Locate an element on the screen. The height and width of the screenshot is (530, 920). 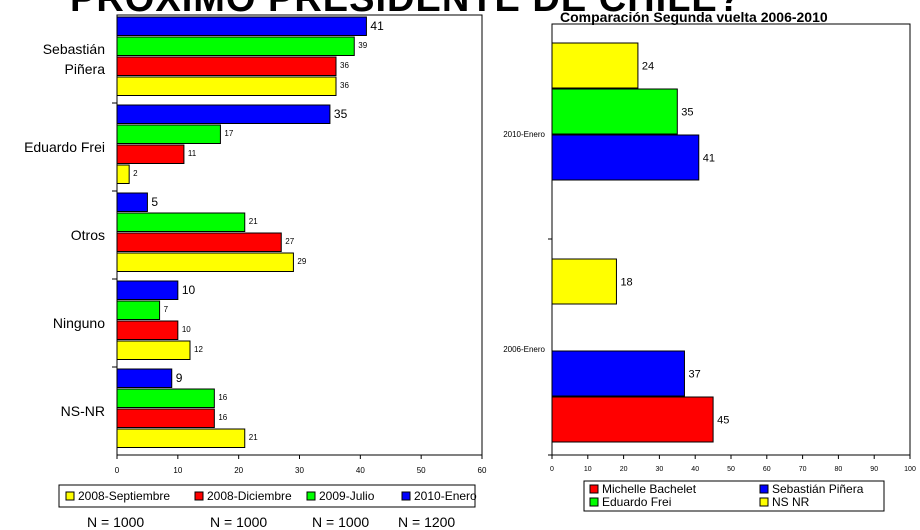
data-label: 24 is located at coordinates (648, 67).